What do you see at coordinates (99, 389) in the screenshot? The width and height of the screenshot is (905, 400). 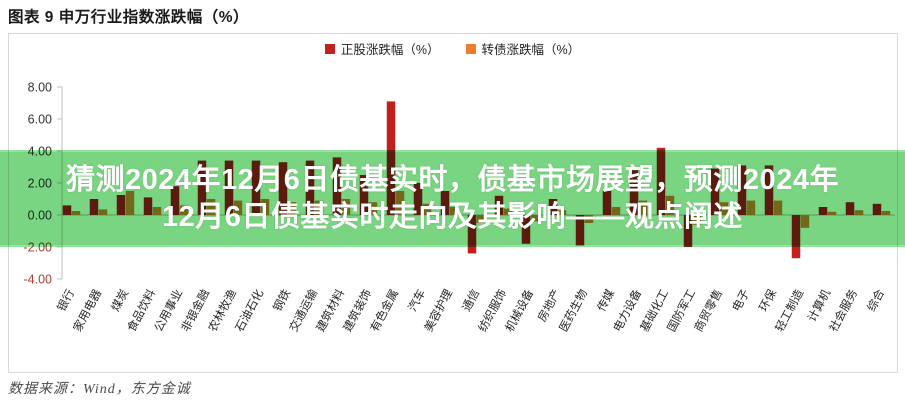 I see `data-source: 数据来源：Wind，东方金诚` at bounding box center [99, 389].